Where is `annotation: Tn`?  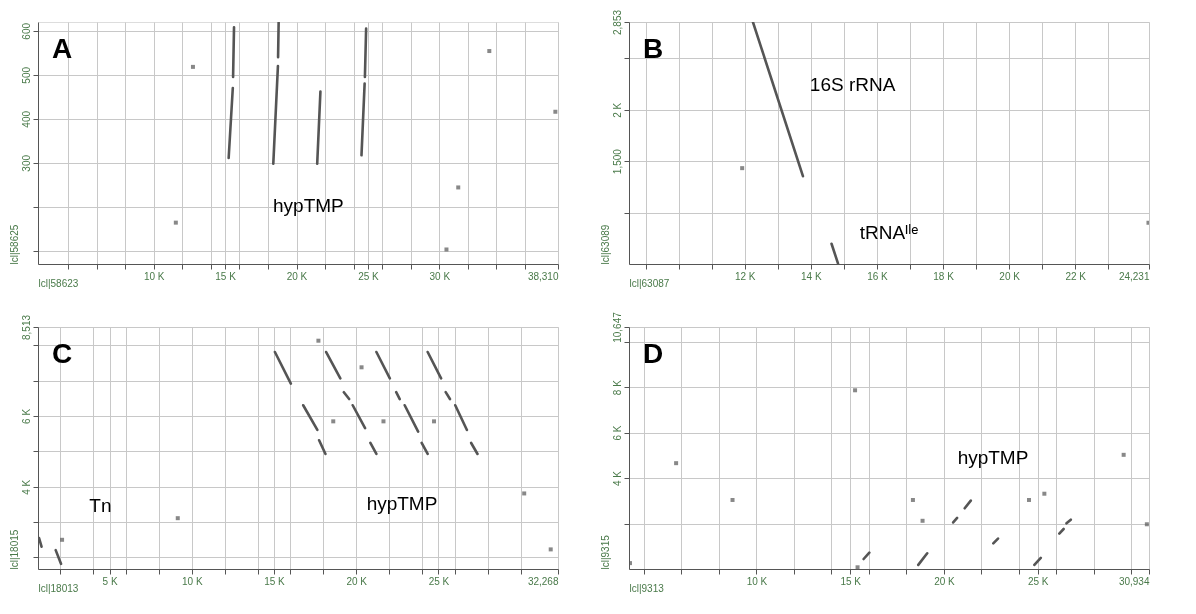 annotation: Tn is located at coordinates (100, 506).